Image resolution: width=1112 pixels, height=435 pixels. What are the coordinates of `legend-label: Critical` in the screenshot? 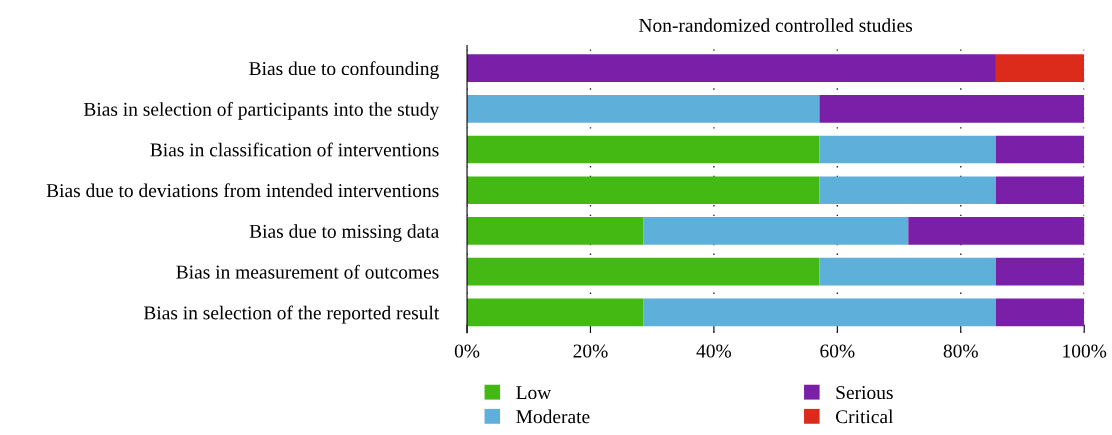 It's located at (864, 416).